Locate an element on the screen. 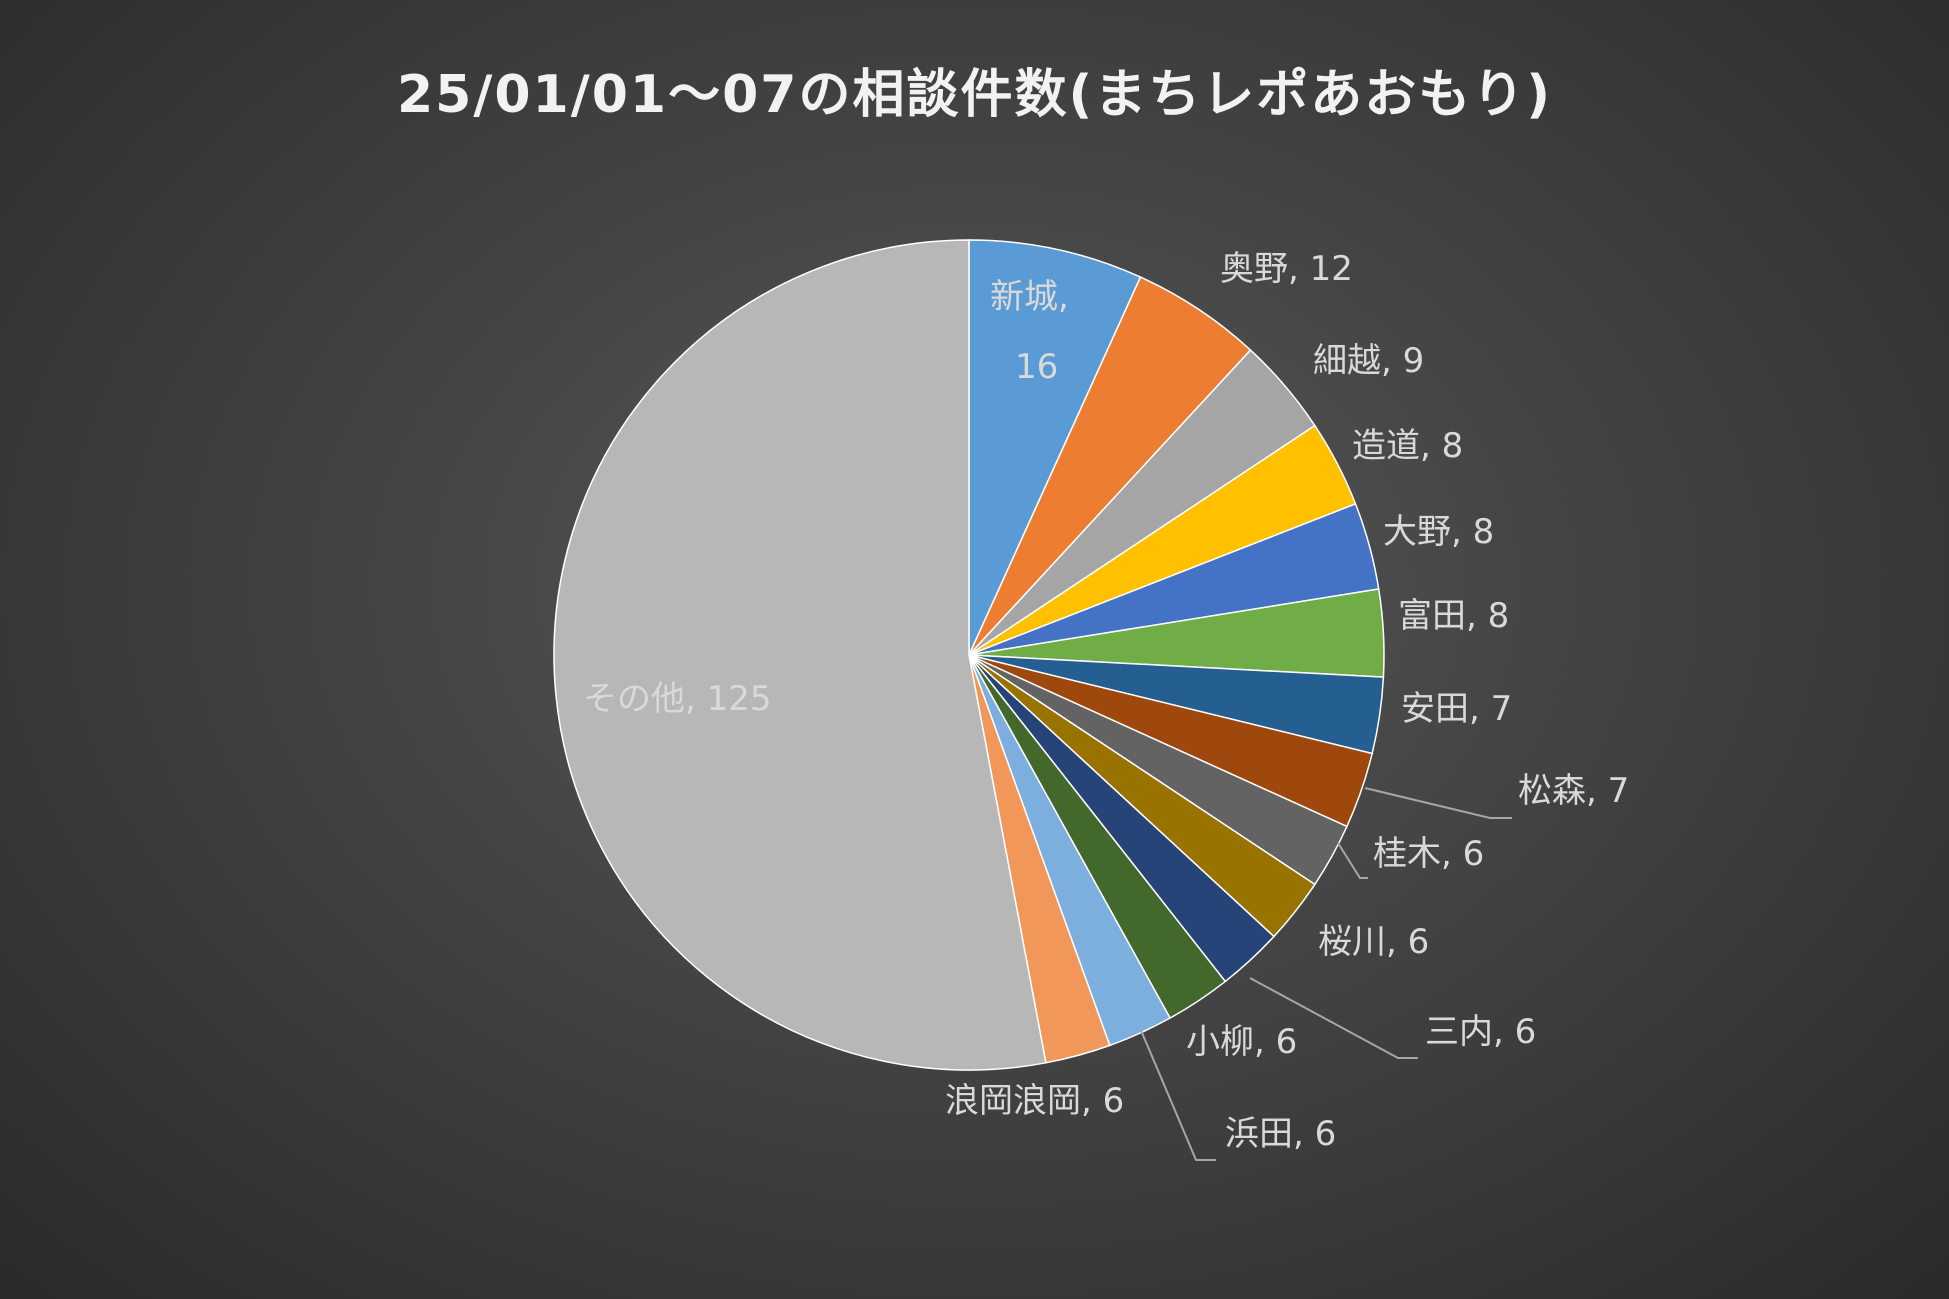  slice-label-1-value: 16 is located at coordinates (1036, 367).